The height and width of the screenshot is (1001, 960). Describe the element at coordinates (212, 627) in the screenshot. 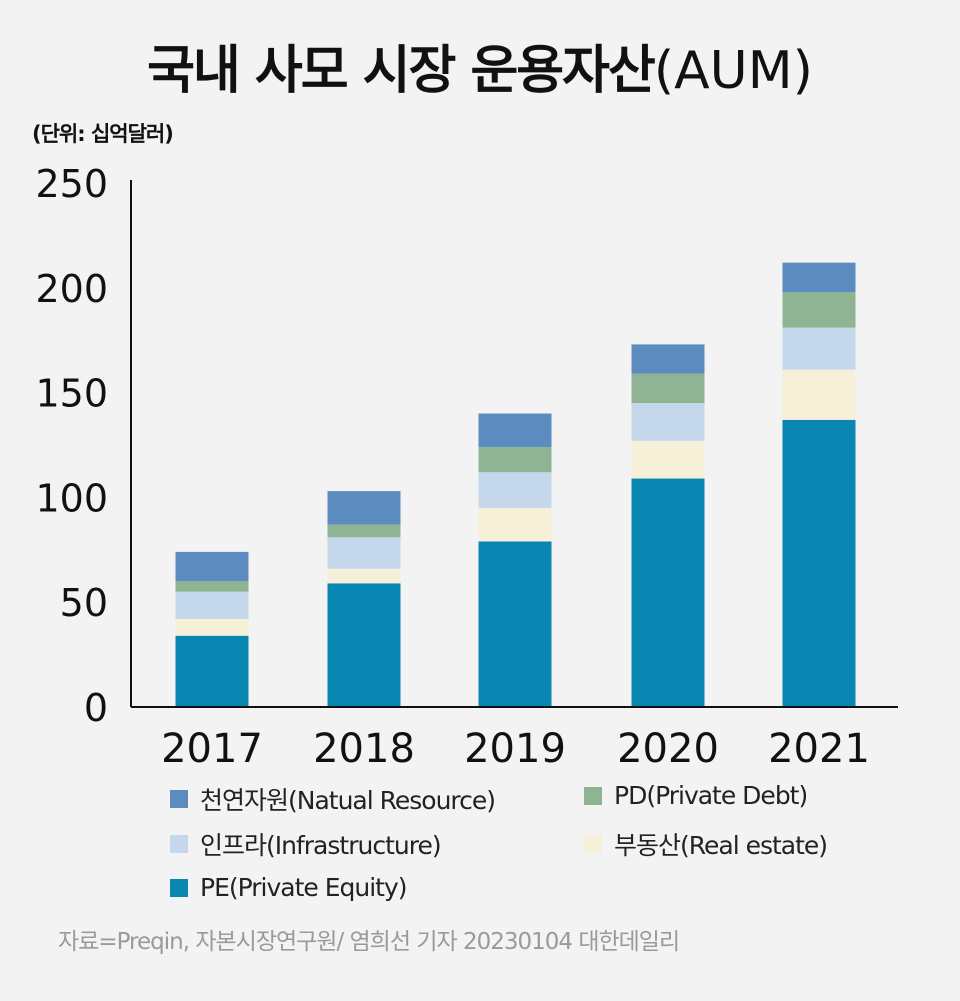

I see `bar-2017-re` at that location.